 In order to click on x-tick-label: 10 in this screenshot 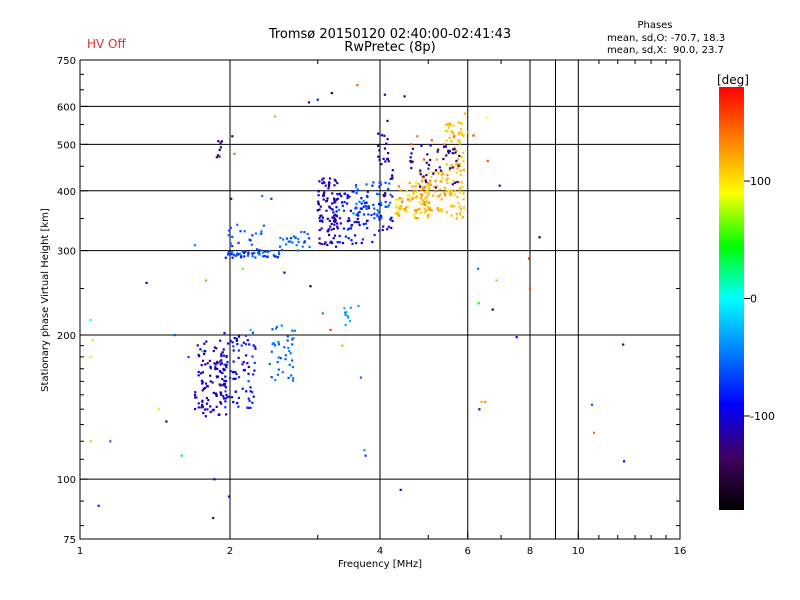, I will do `click(578, 551)`.